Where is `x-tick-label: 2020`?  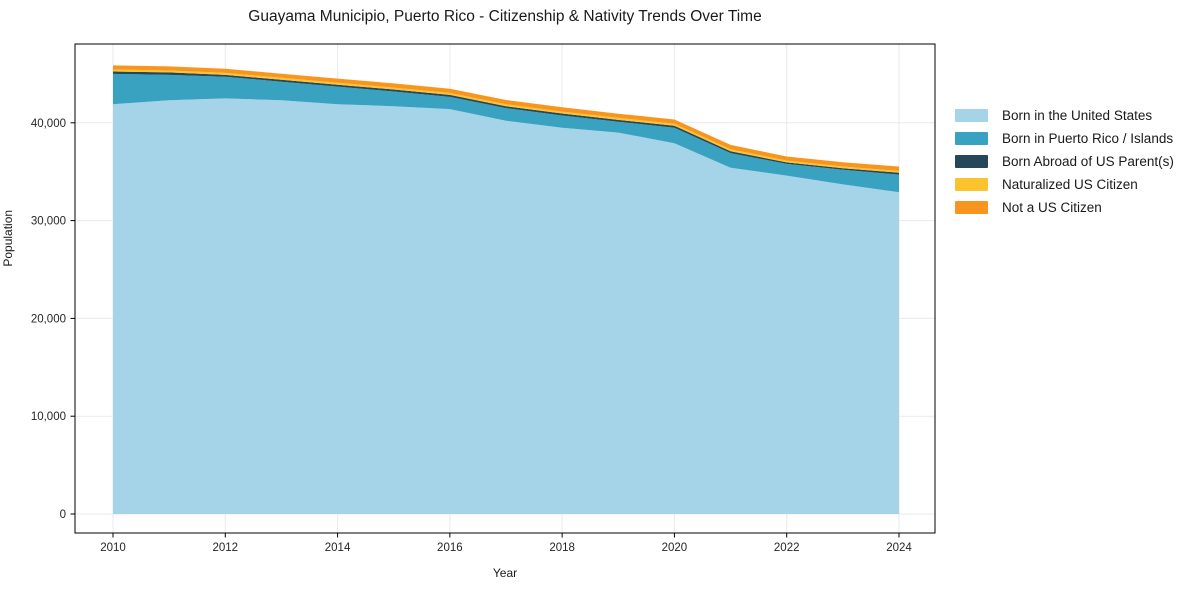
x-tick-label: 2020 is located at coordinates (675, 548).